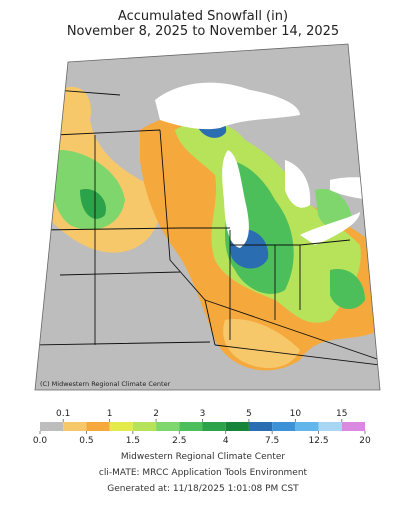  I want to click on lake-erie, so click(330, 228).